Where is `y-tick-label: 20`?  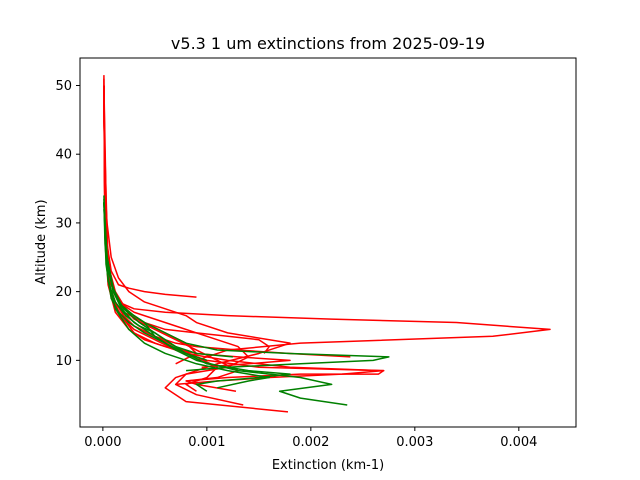
y-tick-label: 20 is located at coordinates (63, 292).